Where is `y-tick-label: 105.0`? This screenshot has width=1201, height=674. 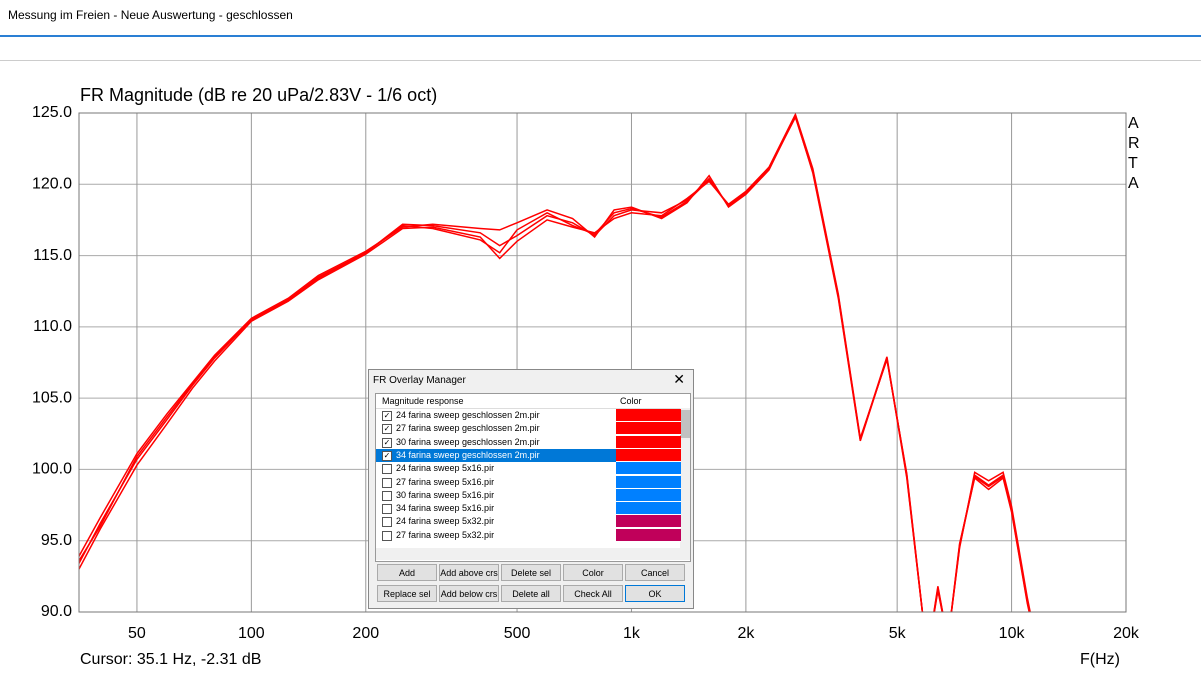
y-tick-label: 105.0 is located at coordinates (52, 397).